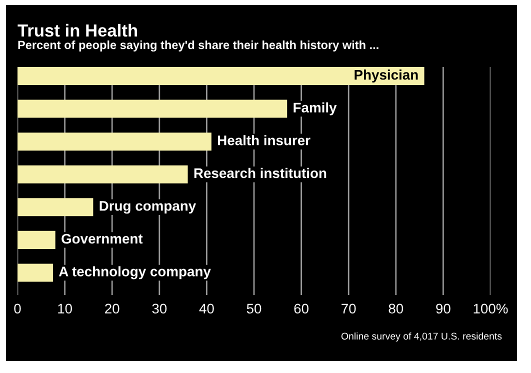 The height and width of the screenshot is (373, 531). Describe the element at coordinates (421, 337) in the screenshot. I see `text: Online survey of 4,017 U.S. residents` at that location.